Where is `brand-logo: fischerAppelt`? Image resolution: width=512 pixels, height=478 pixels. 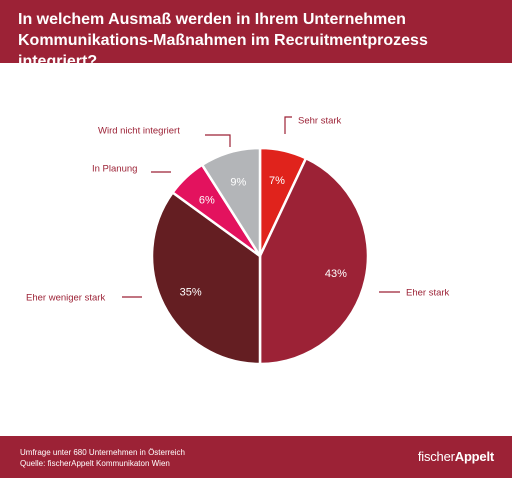 brand-logo: fischerAppelt is located at coordinates (456, 457).